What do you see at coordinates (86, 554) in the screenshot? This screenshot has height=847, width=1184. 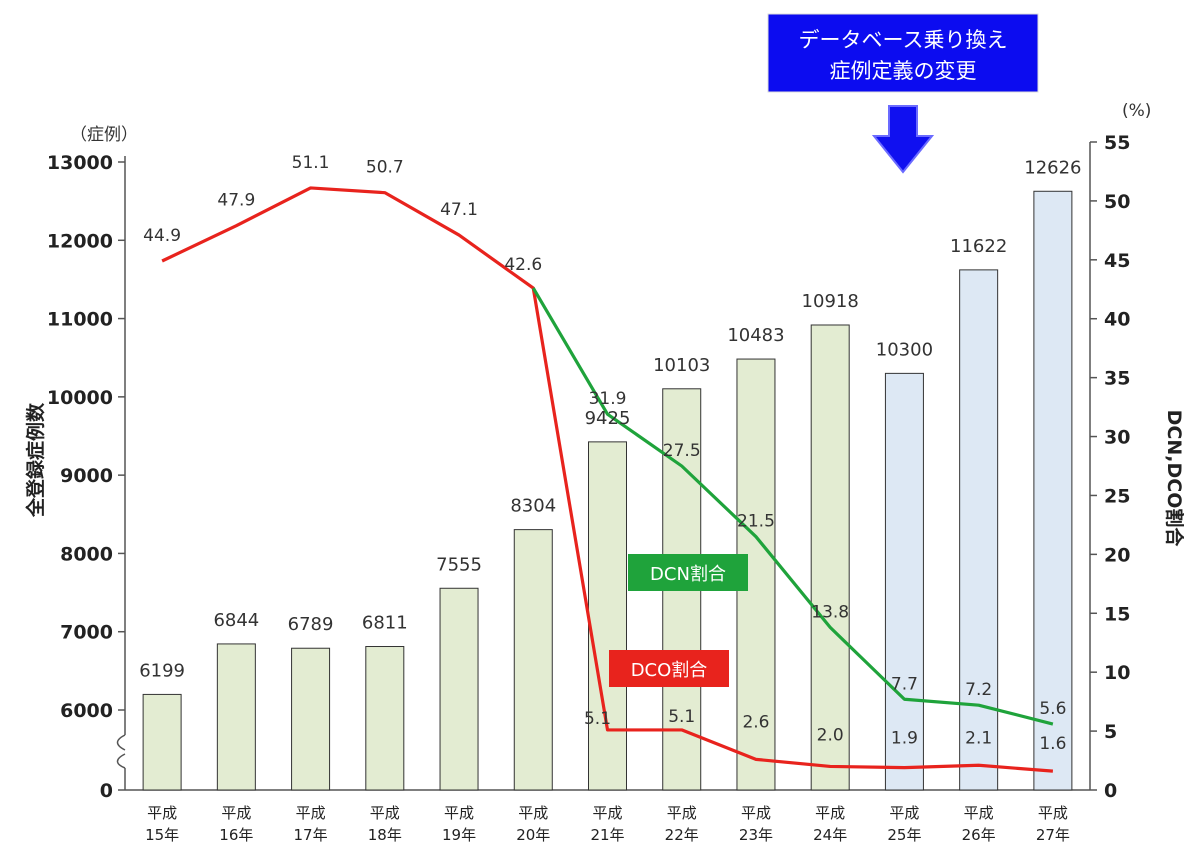 I see `left-tick-label: 8000` at bounding box center [86, 554].